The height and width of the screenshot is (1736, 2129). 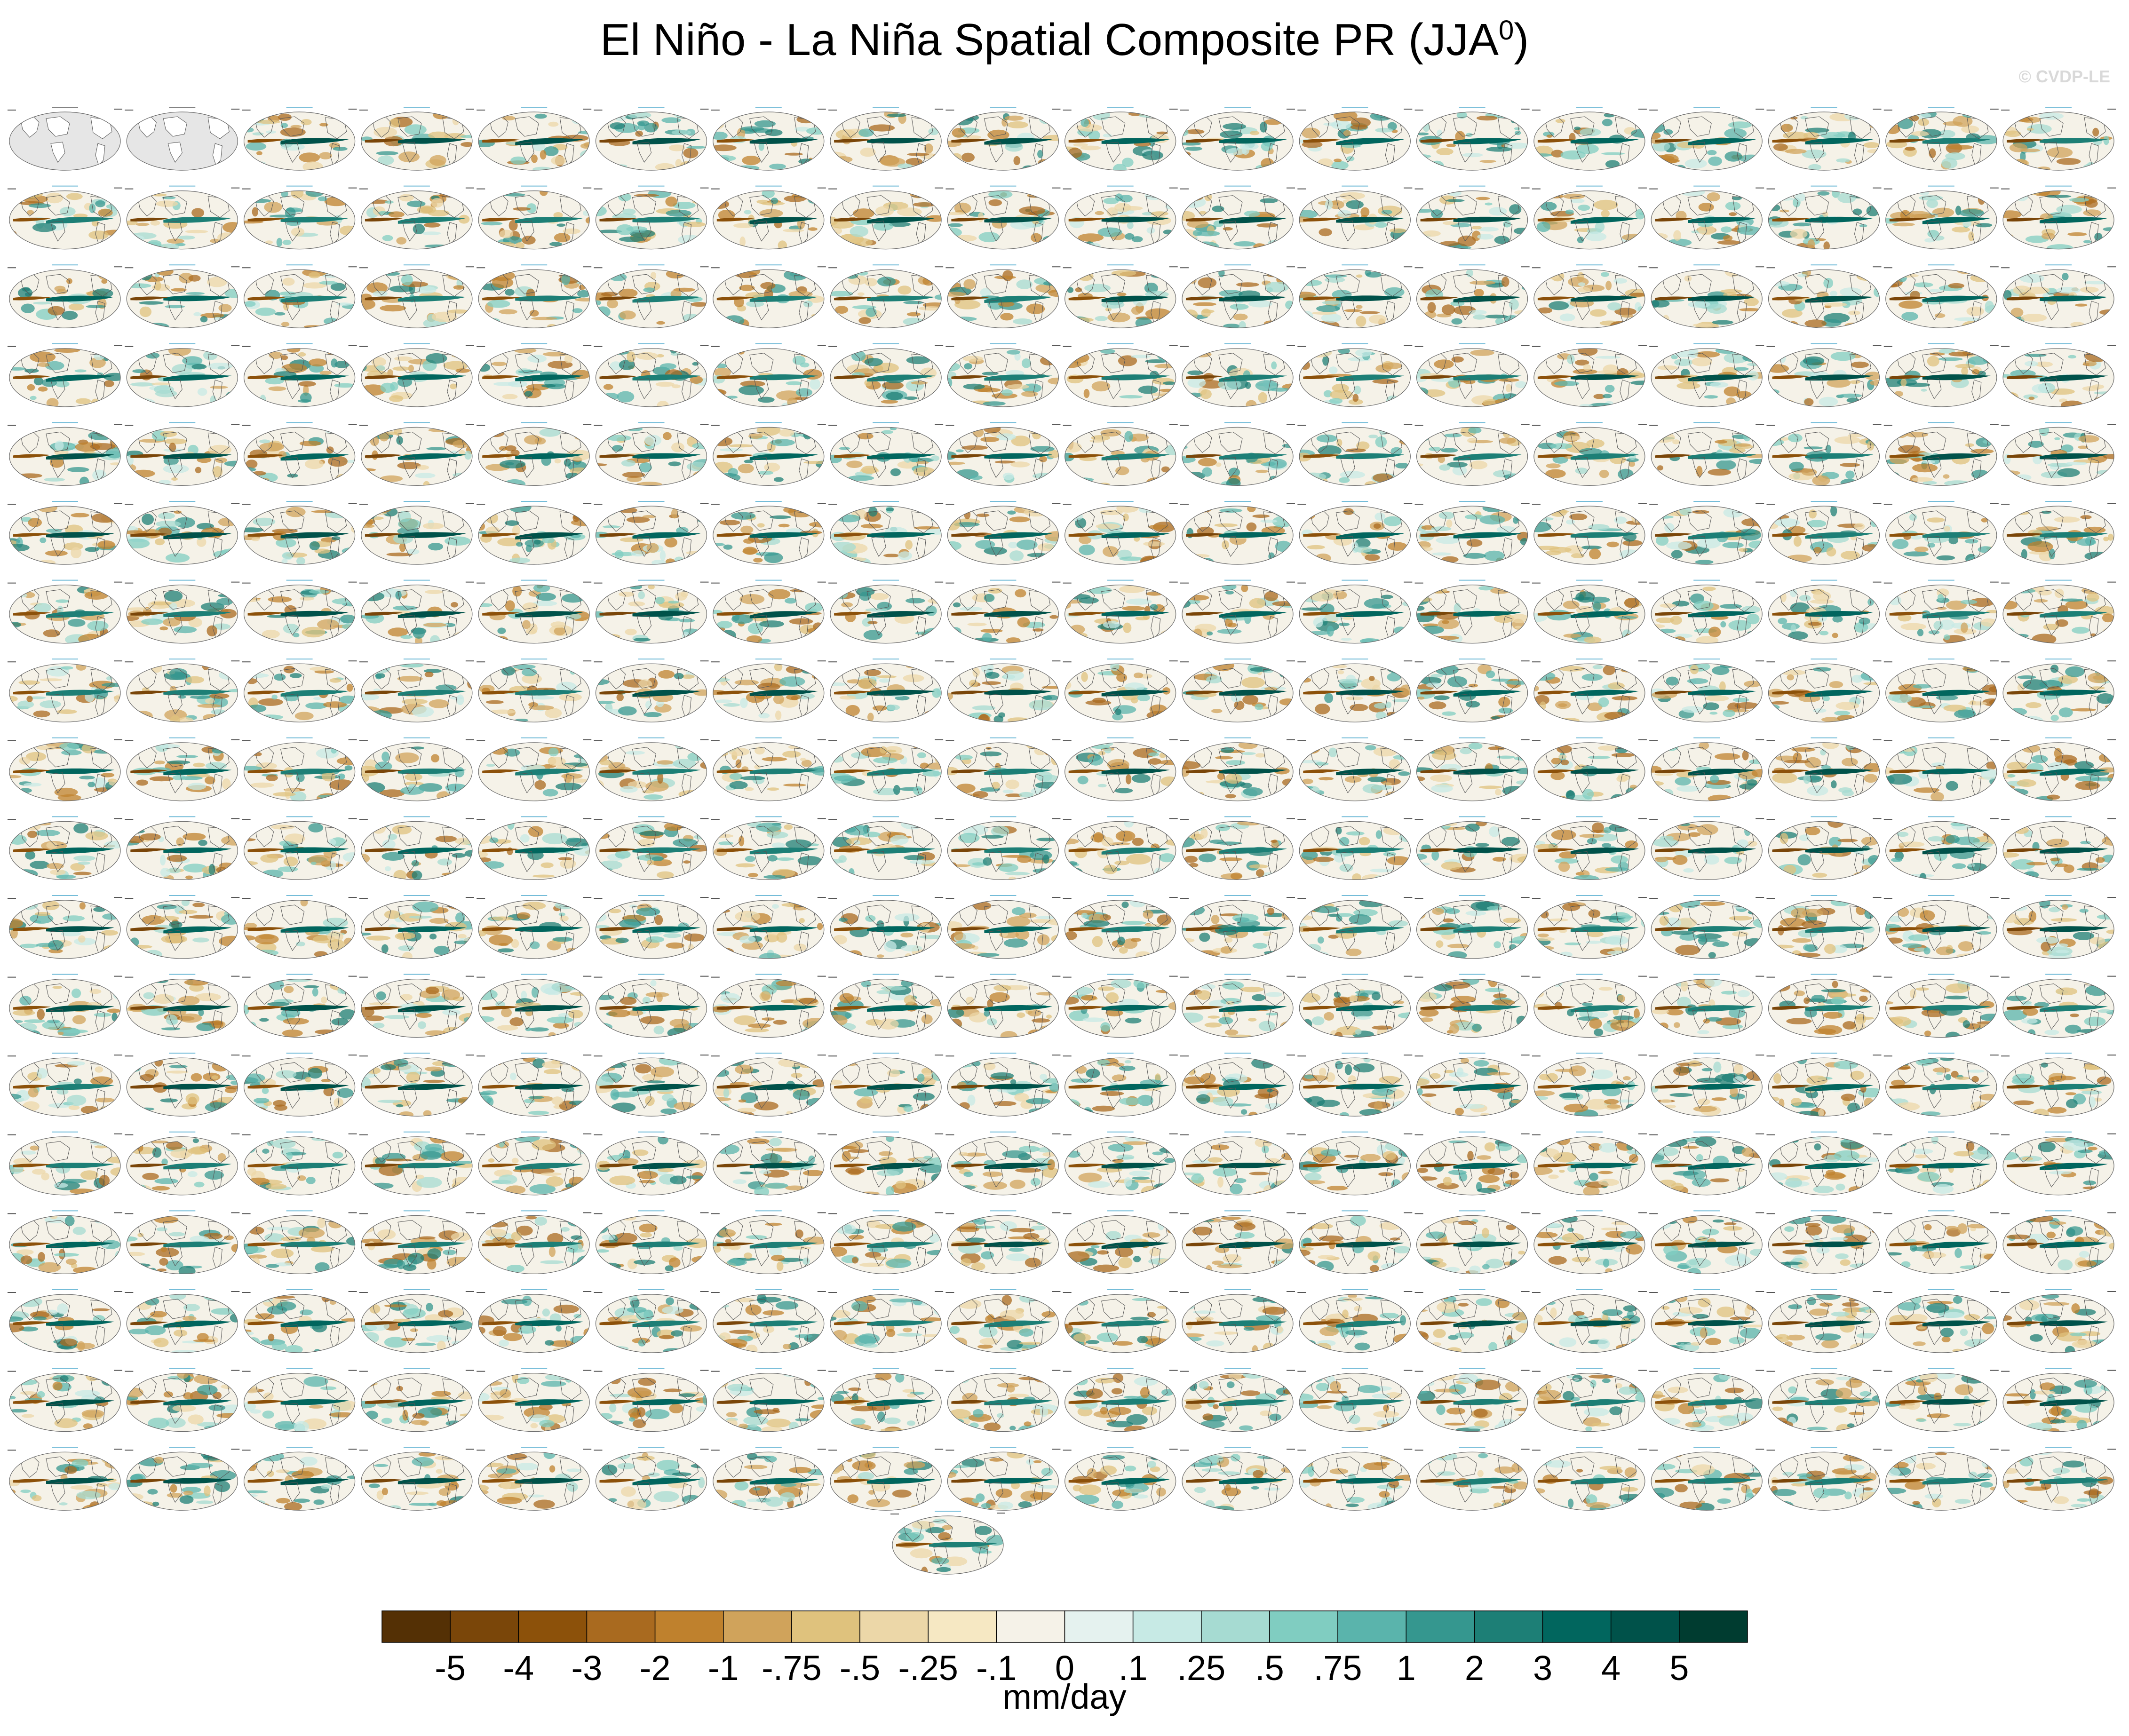 I want to click on title-close: ), so click(x=1521, y=40).